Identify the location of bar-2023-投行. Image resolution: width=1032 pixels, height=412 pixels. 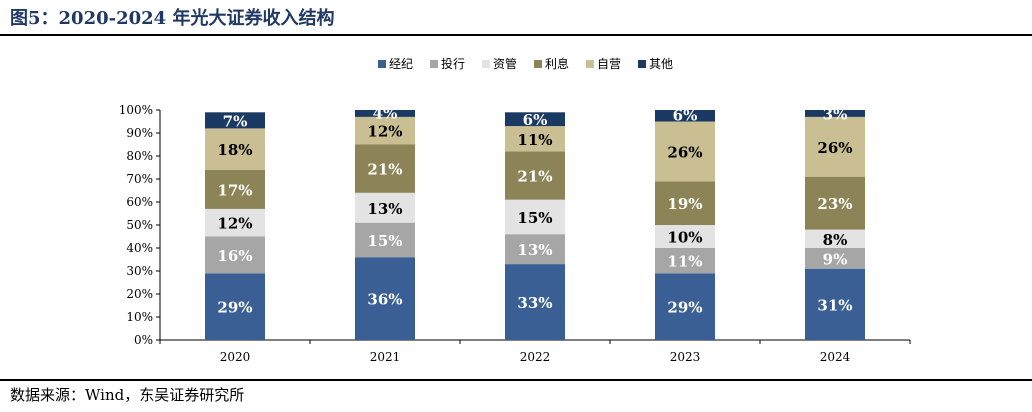
(685, 261).